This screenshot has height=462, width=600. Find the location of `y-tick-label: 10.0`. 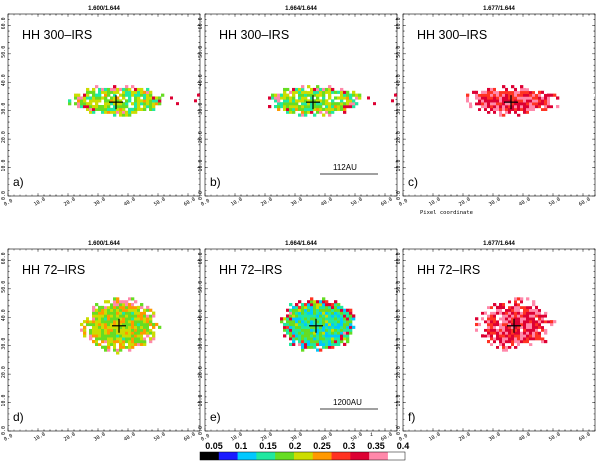

y-tick-label: 10.0 is located at coordinates (399, 166).